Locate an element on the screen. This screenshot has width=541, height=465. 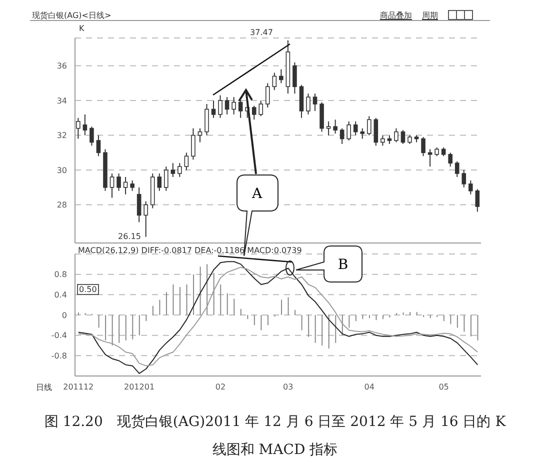
y-tick-label: -0.4 is located at coordinates (59, 335).